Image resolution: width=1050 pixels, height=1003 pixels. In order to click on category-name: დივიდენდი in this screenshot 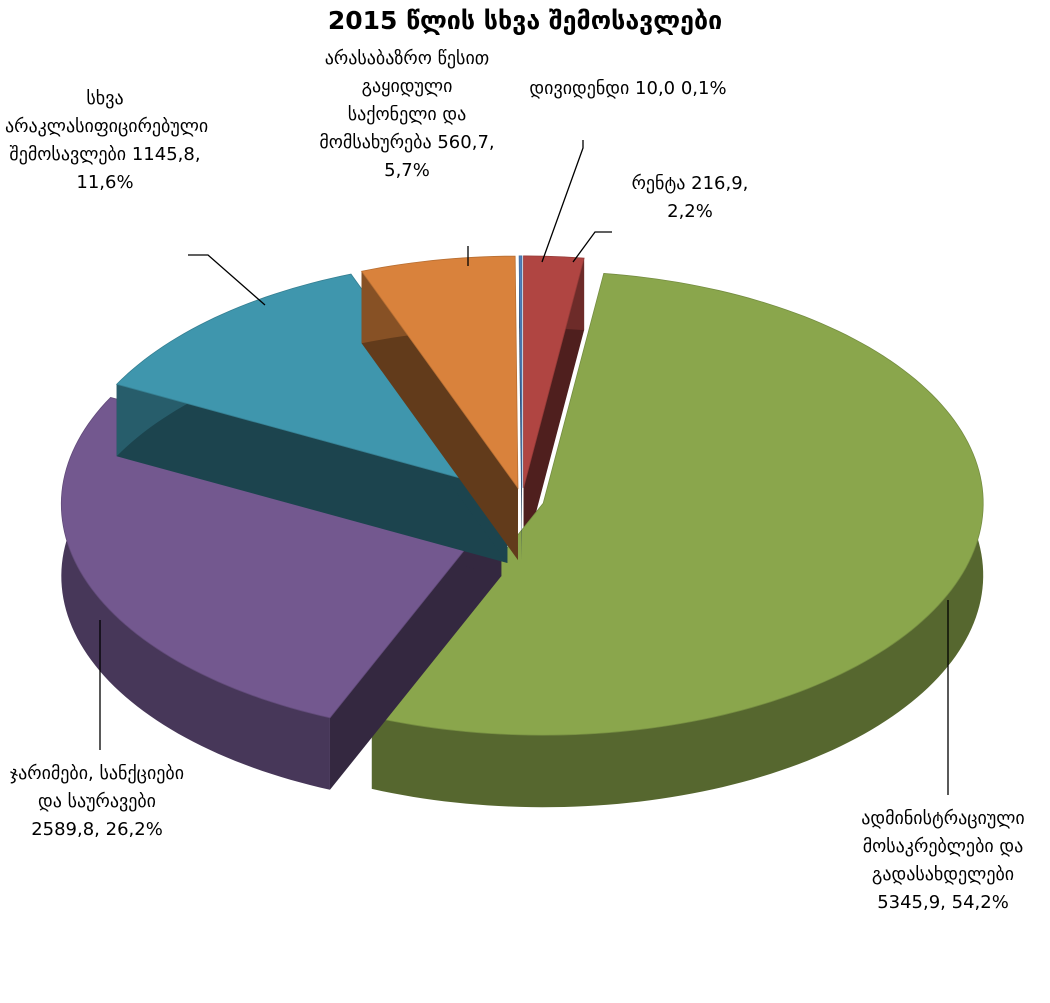, I will do `click(579, 88)`.